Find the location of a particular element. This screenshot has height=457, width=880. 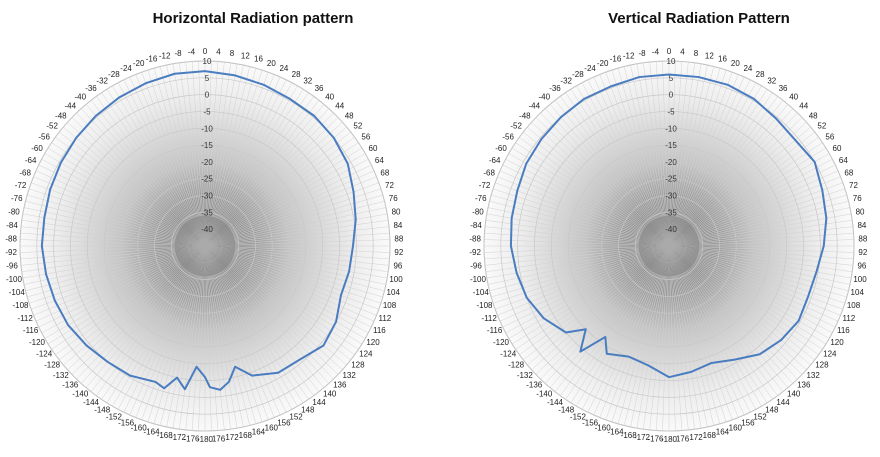

angle-tick-label: 144 is located at coordinates (319, 402).